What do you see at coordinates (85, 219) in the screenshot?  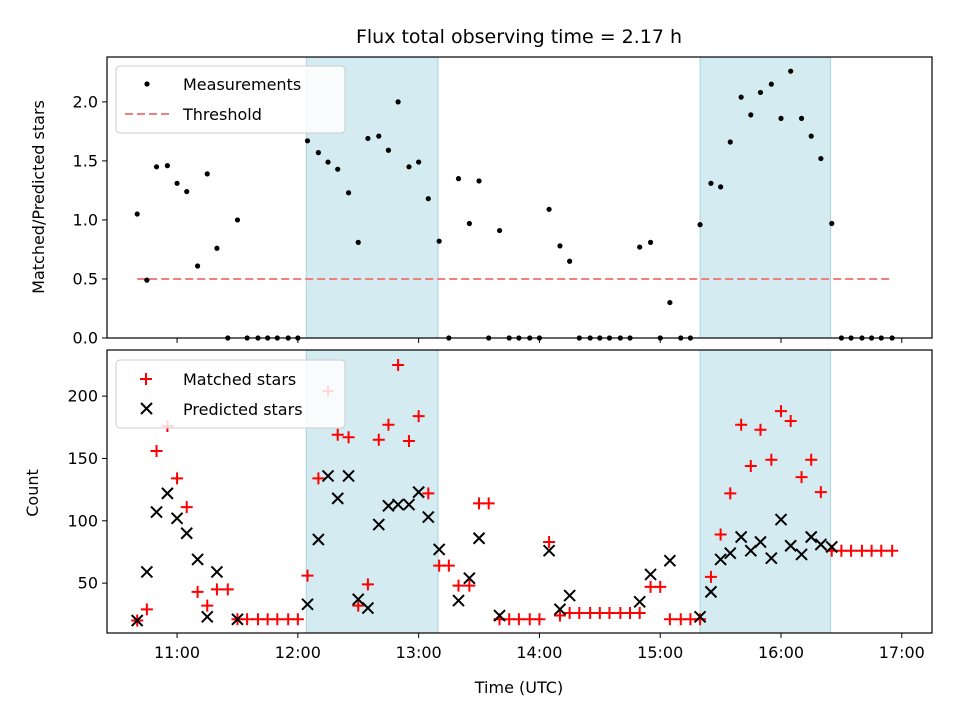 I see `top-y-tick-label: 1.0` at bounding box center [85, 219].